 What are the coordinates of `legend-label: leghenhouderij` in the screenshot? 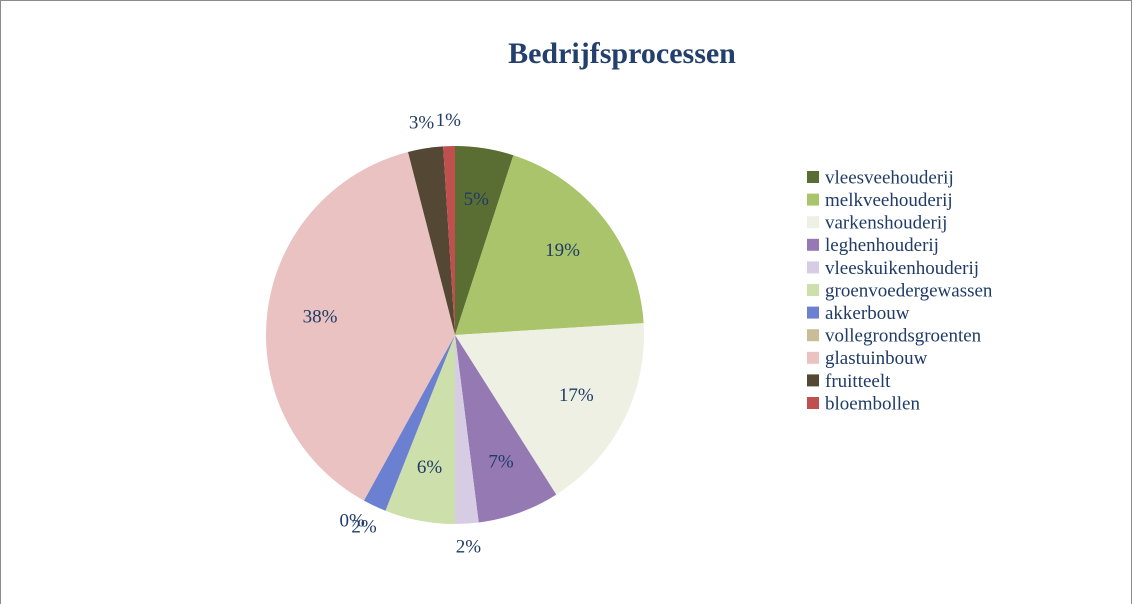 It's located at (882, 245).